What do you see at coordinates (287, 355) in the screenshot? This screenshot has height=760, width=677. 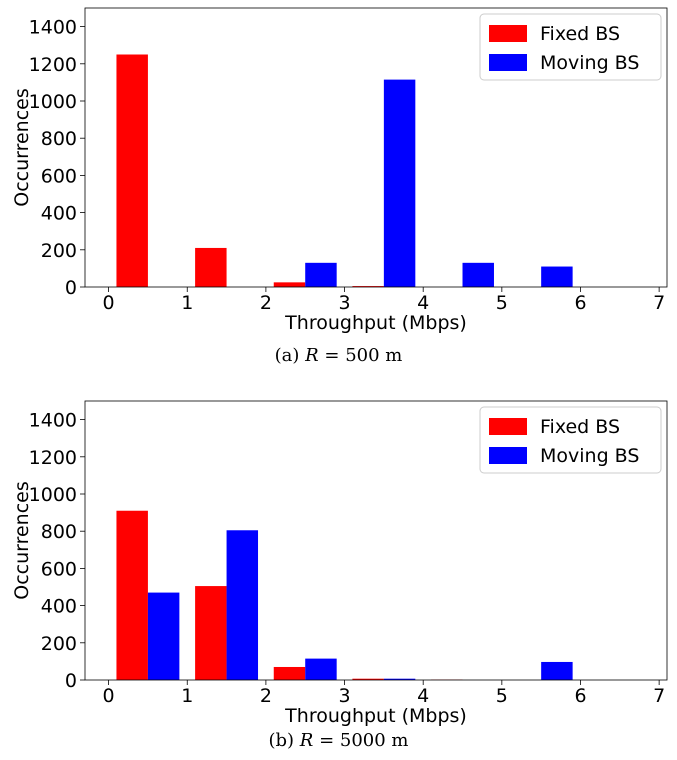 I see `caption-a-prefix: (a)` at bounding box center [287, 355].